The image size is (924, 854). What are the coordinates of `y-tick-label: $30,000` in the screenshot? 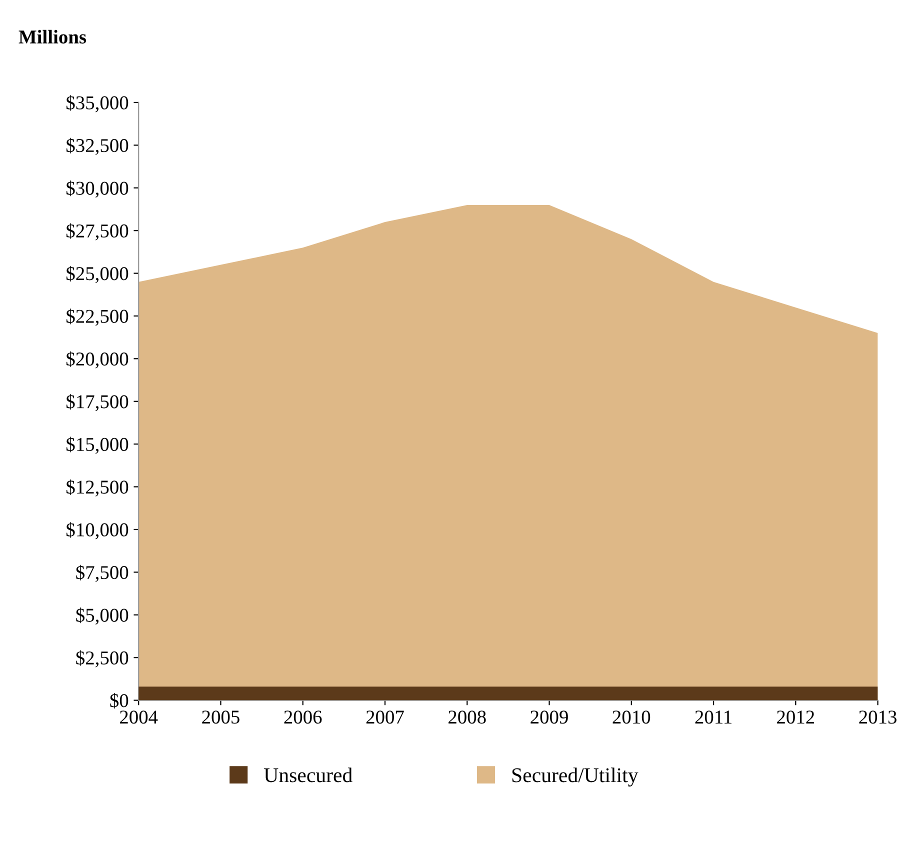 It's located at (97, 189).